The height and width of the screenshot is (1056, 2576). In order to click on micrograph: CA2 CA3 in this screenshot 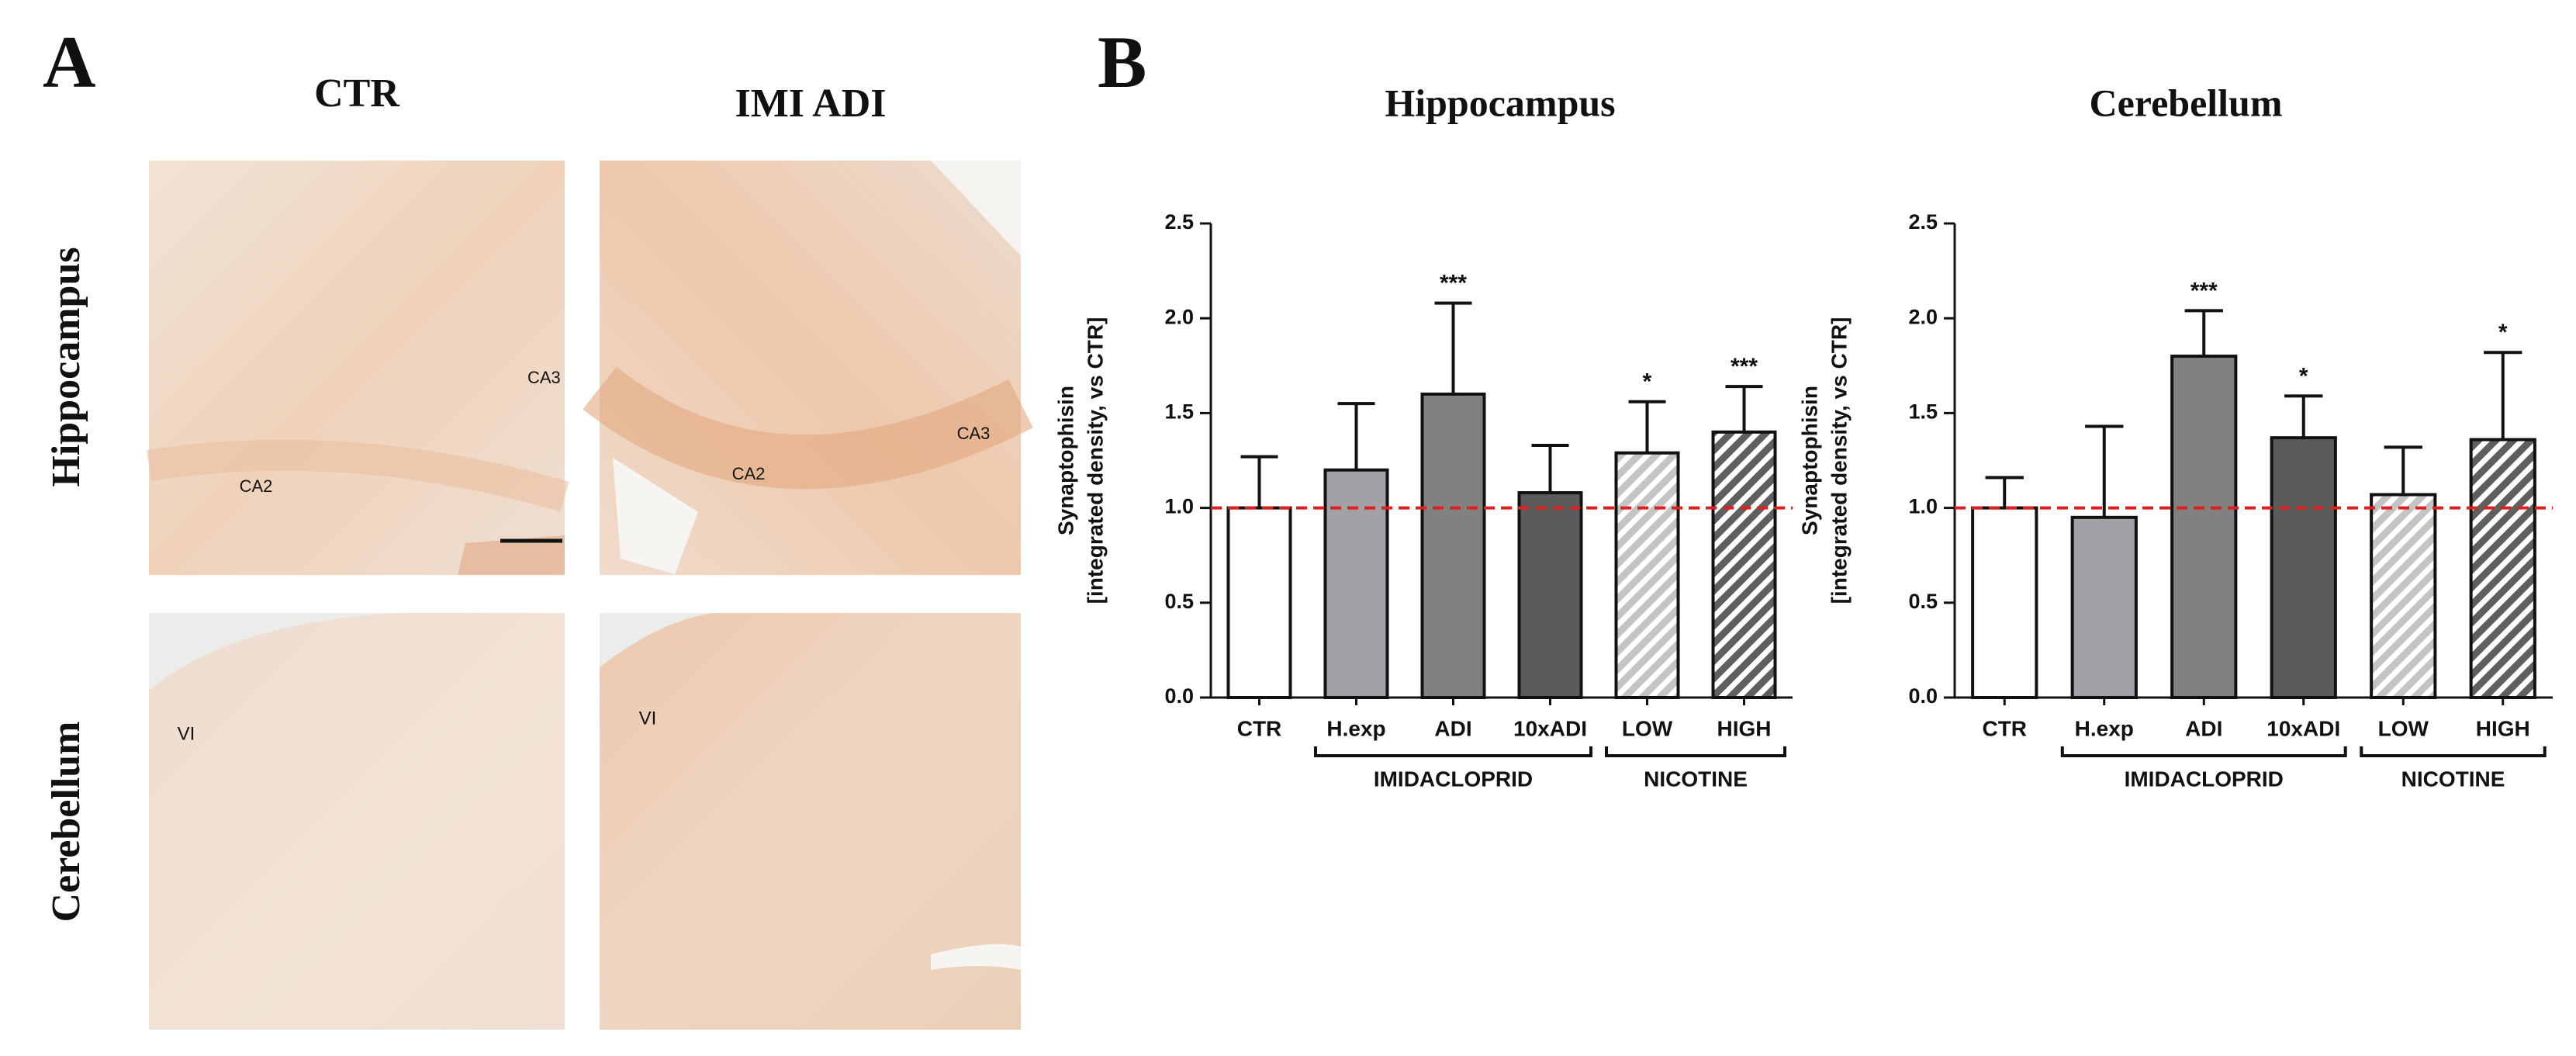, I will do `click(808, 368)`.